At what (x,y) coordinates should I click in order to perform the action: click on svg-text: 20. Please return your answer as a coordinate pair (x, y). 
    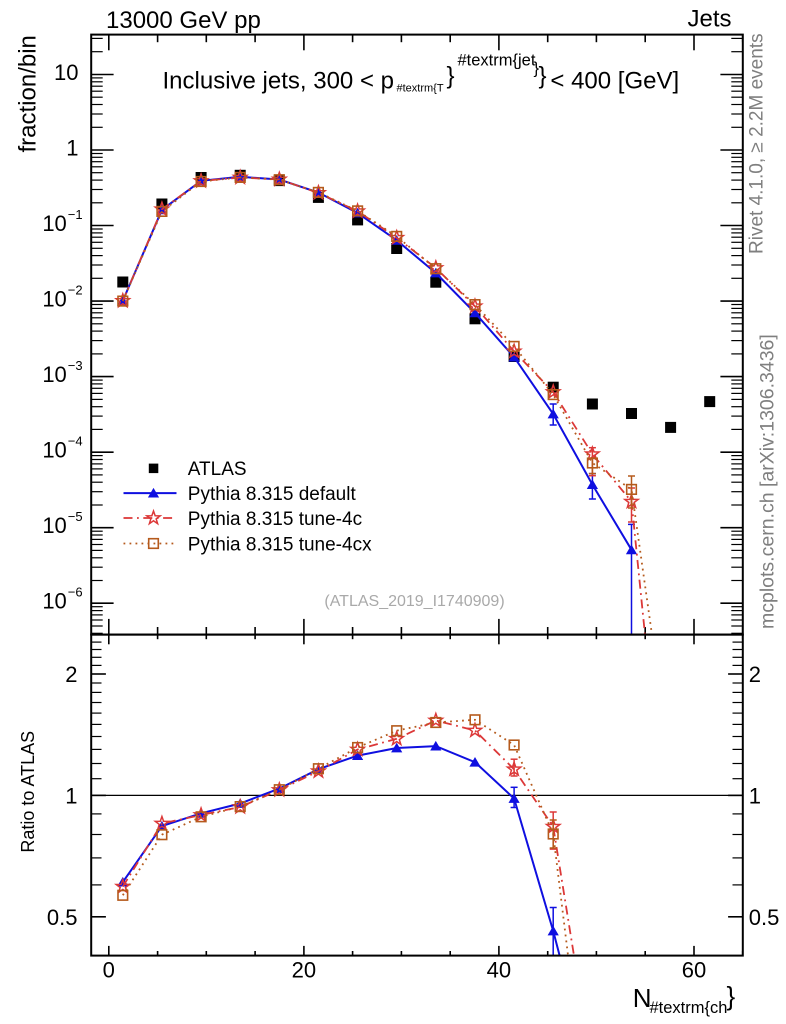
    Looking at the image, I should click on (304, 970).